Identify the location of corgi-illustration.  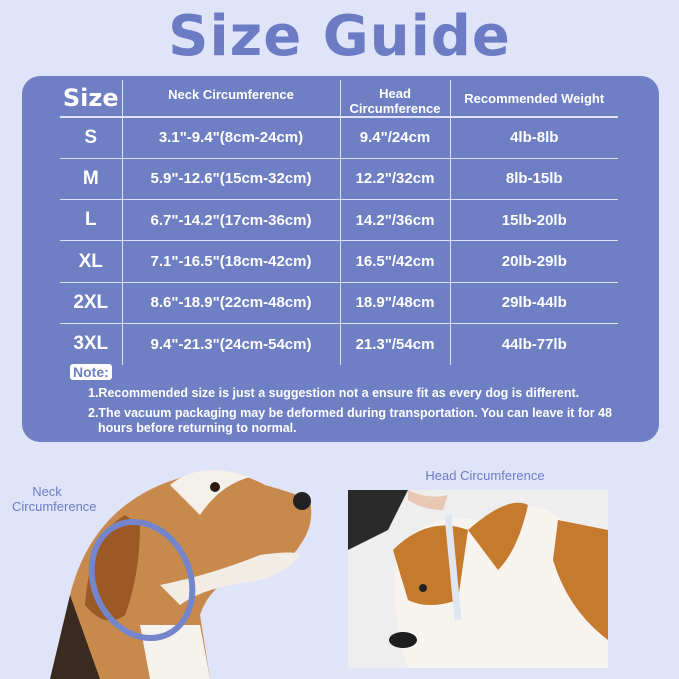
(478, 579).